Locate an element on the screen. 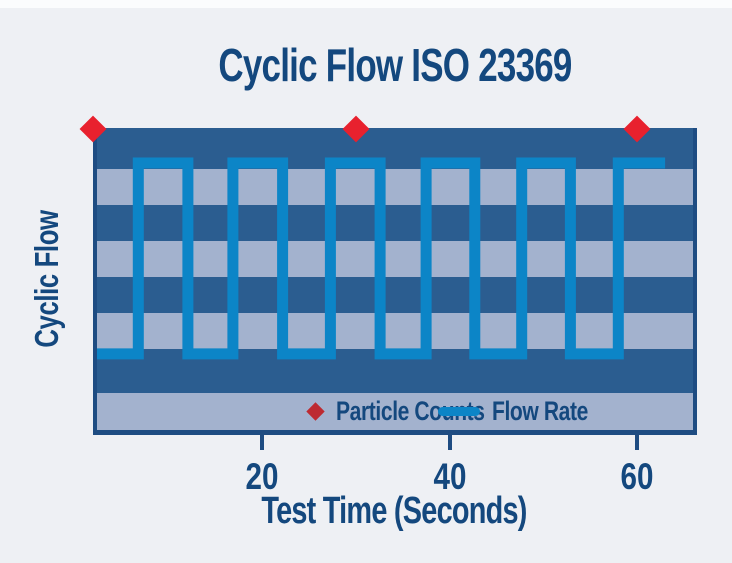 The height and width of the screenshot is (563, 732). x-axis-label: Test Time (Seconds) is located at coordinates (393, 511).